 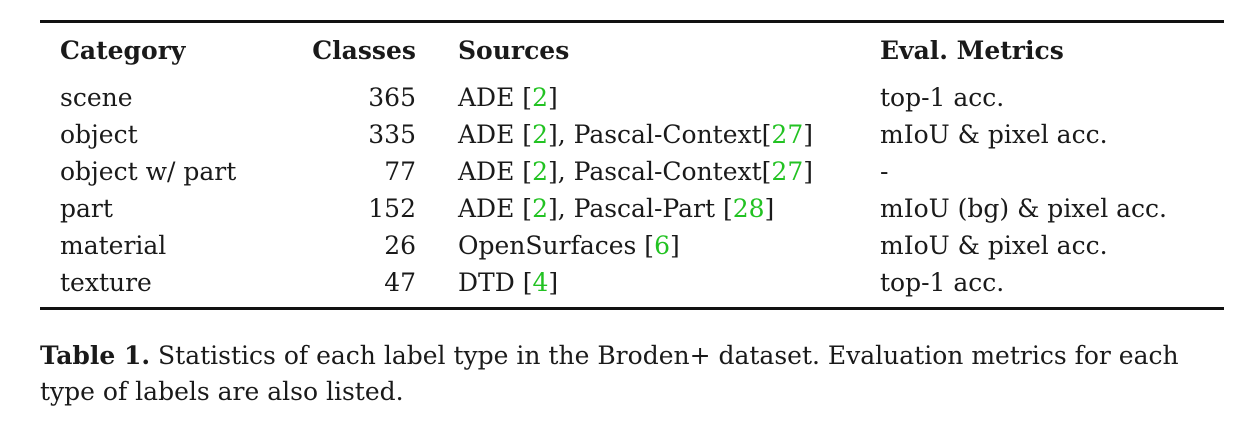 What do you see at coordinates (86, 208) in the screenshot?
I see `cell-category: part` at bounding box center [86, 208].